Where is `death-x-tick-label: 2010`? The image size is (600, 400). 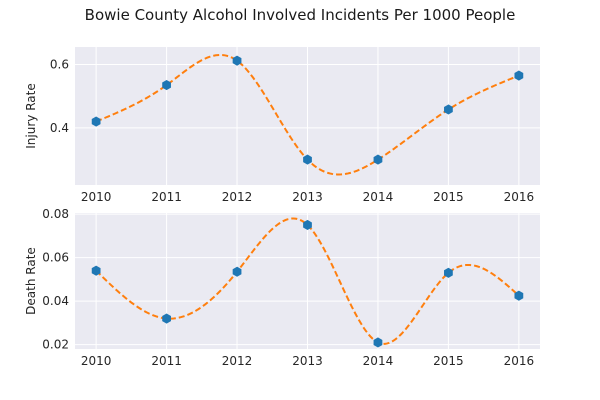
death-x-tick-label: 2010 is located at coordinates (96, 361).